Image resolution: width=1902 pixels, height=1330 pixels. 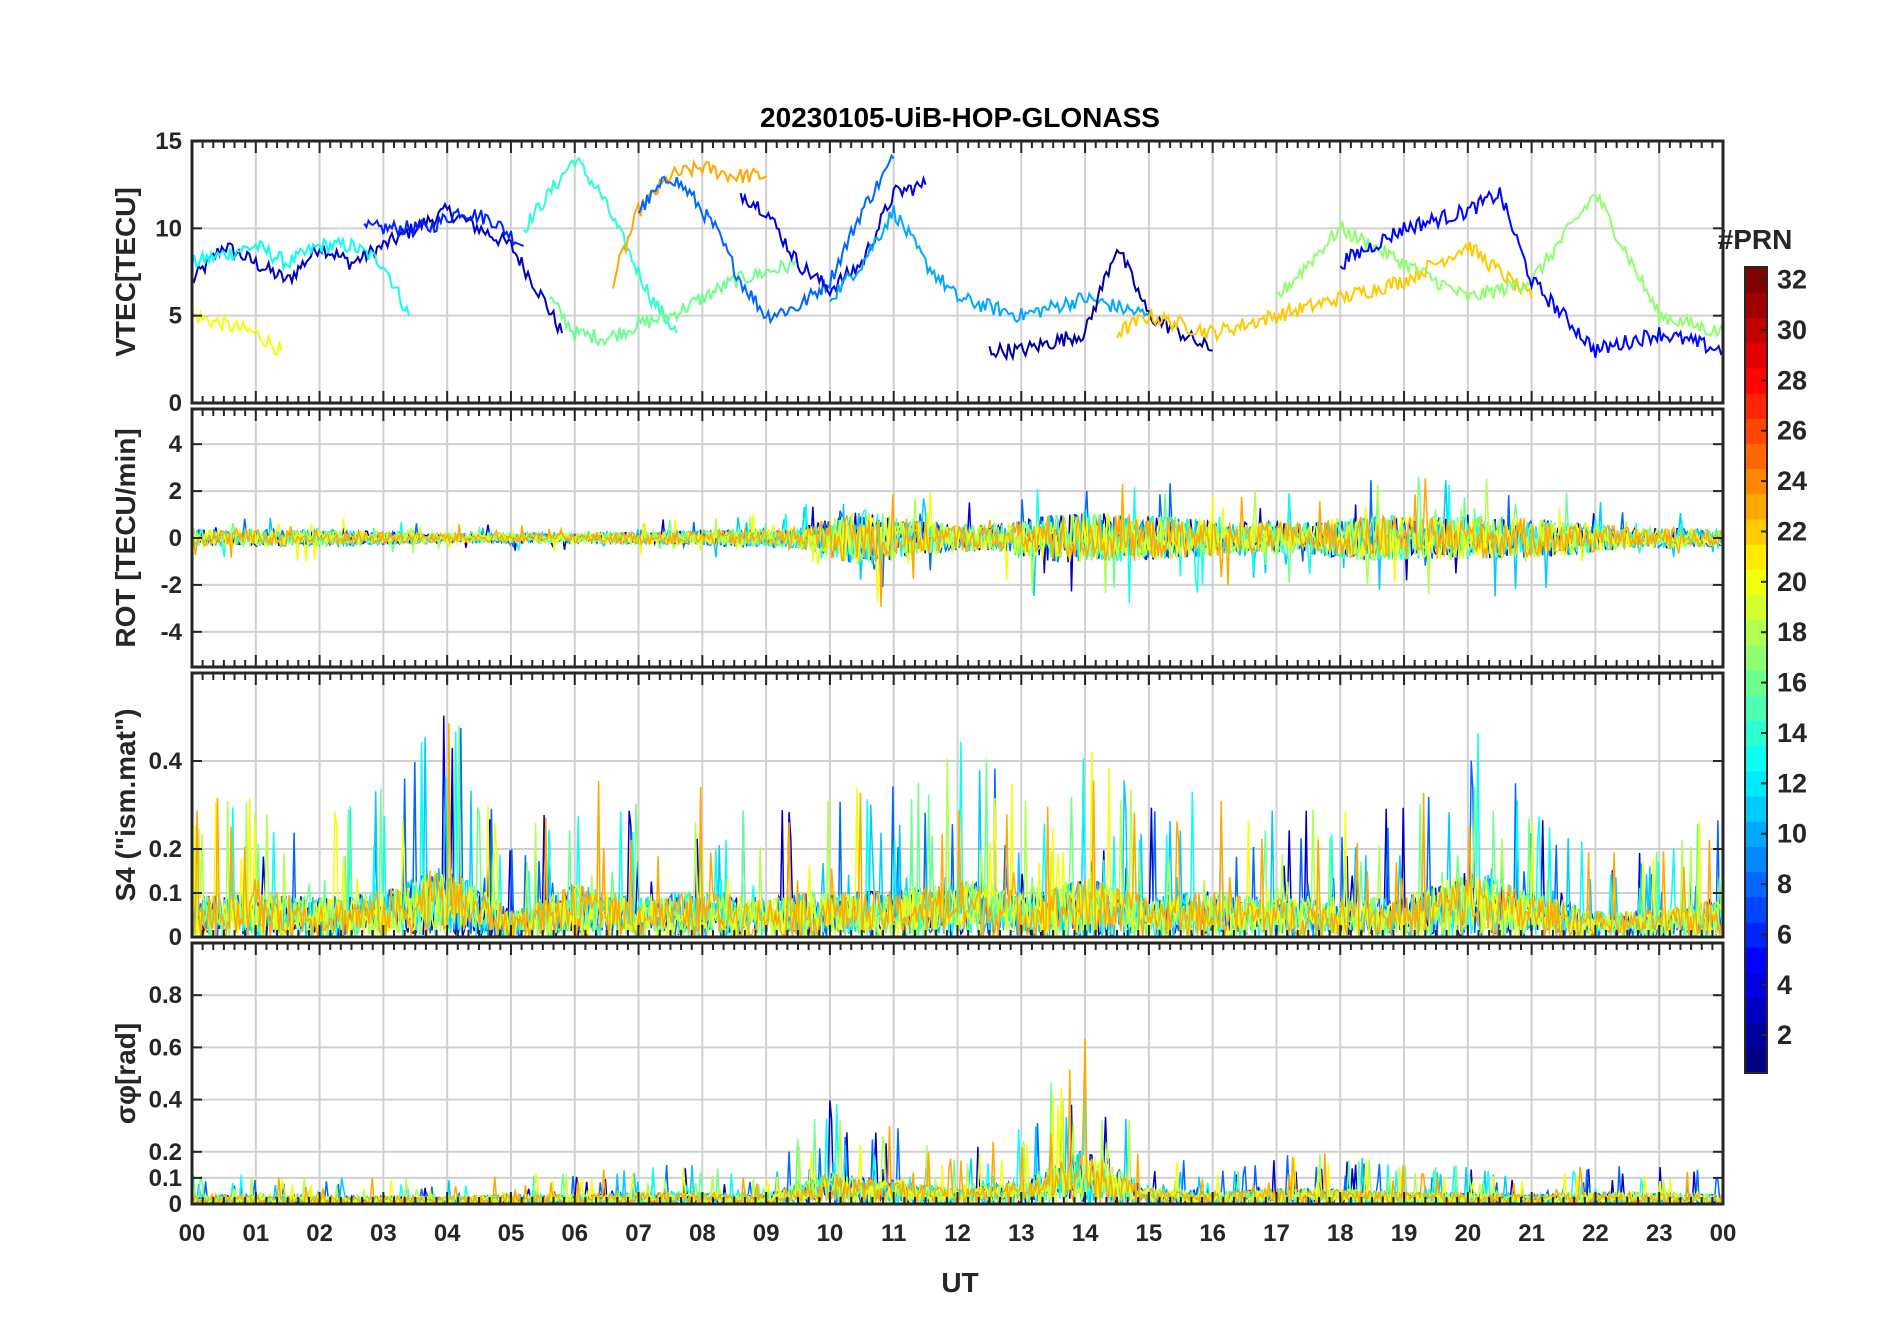 I want to click on y-tick-label: 0.8, so click(x=165, y=995).